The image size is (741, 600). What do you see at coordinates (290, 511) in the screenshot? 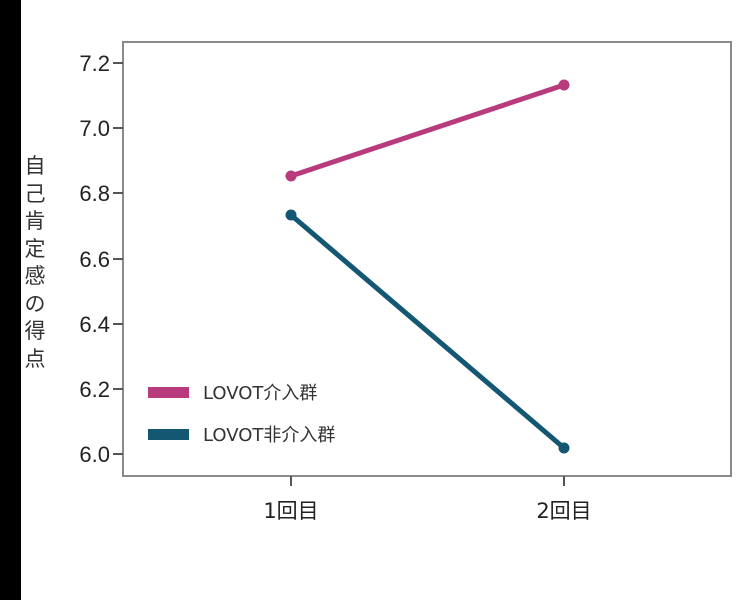
I see `x-tick-label-1: 1回目` at bounding box center [290, 511].